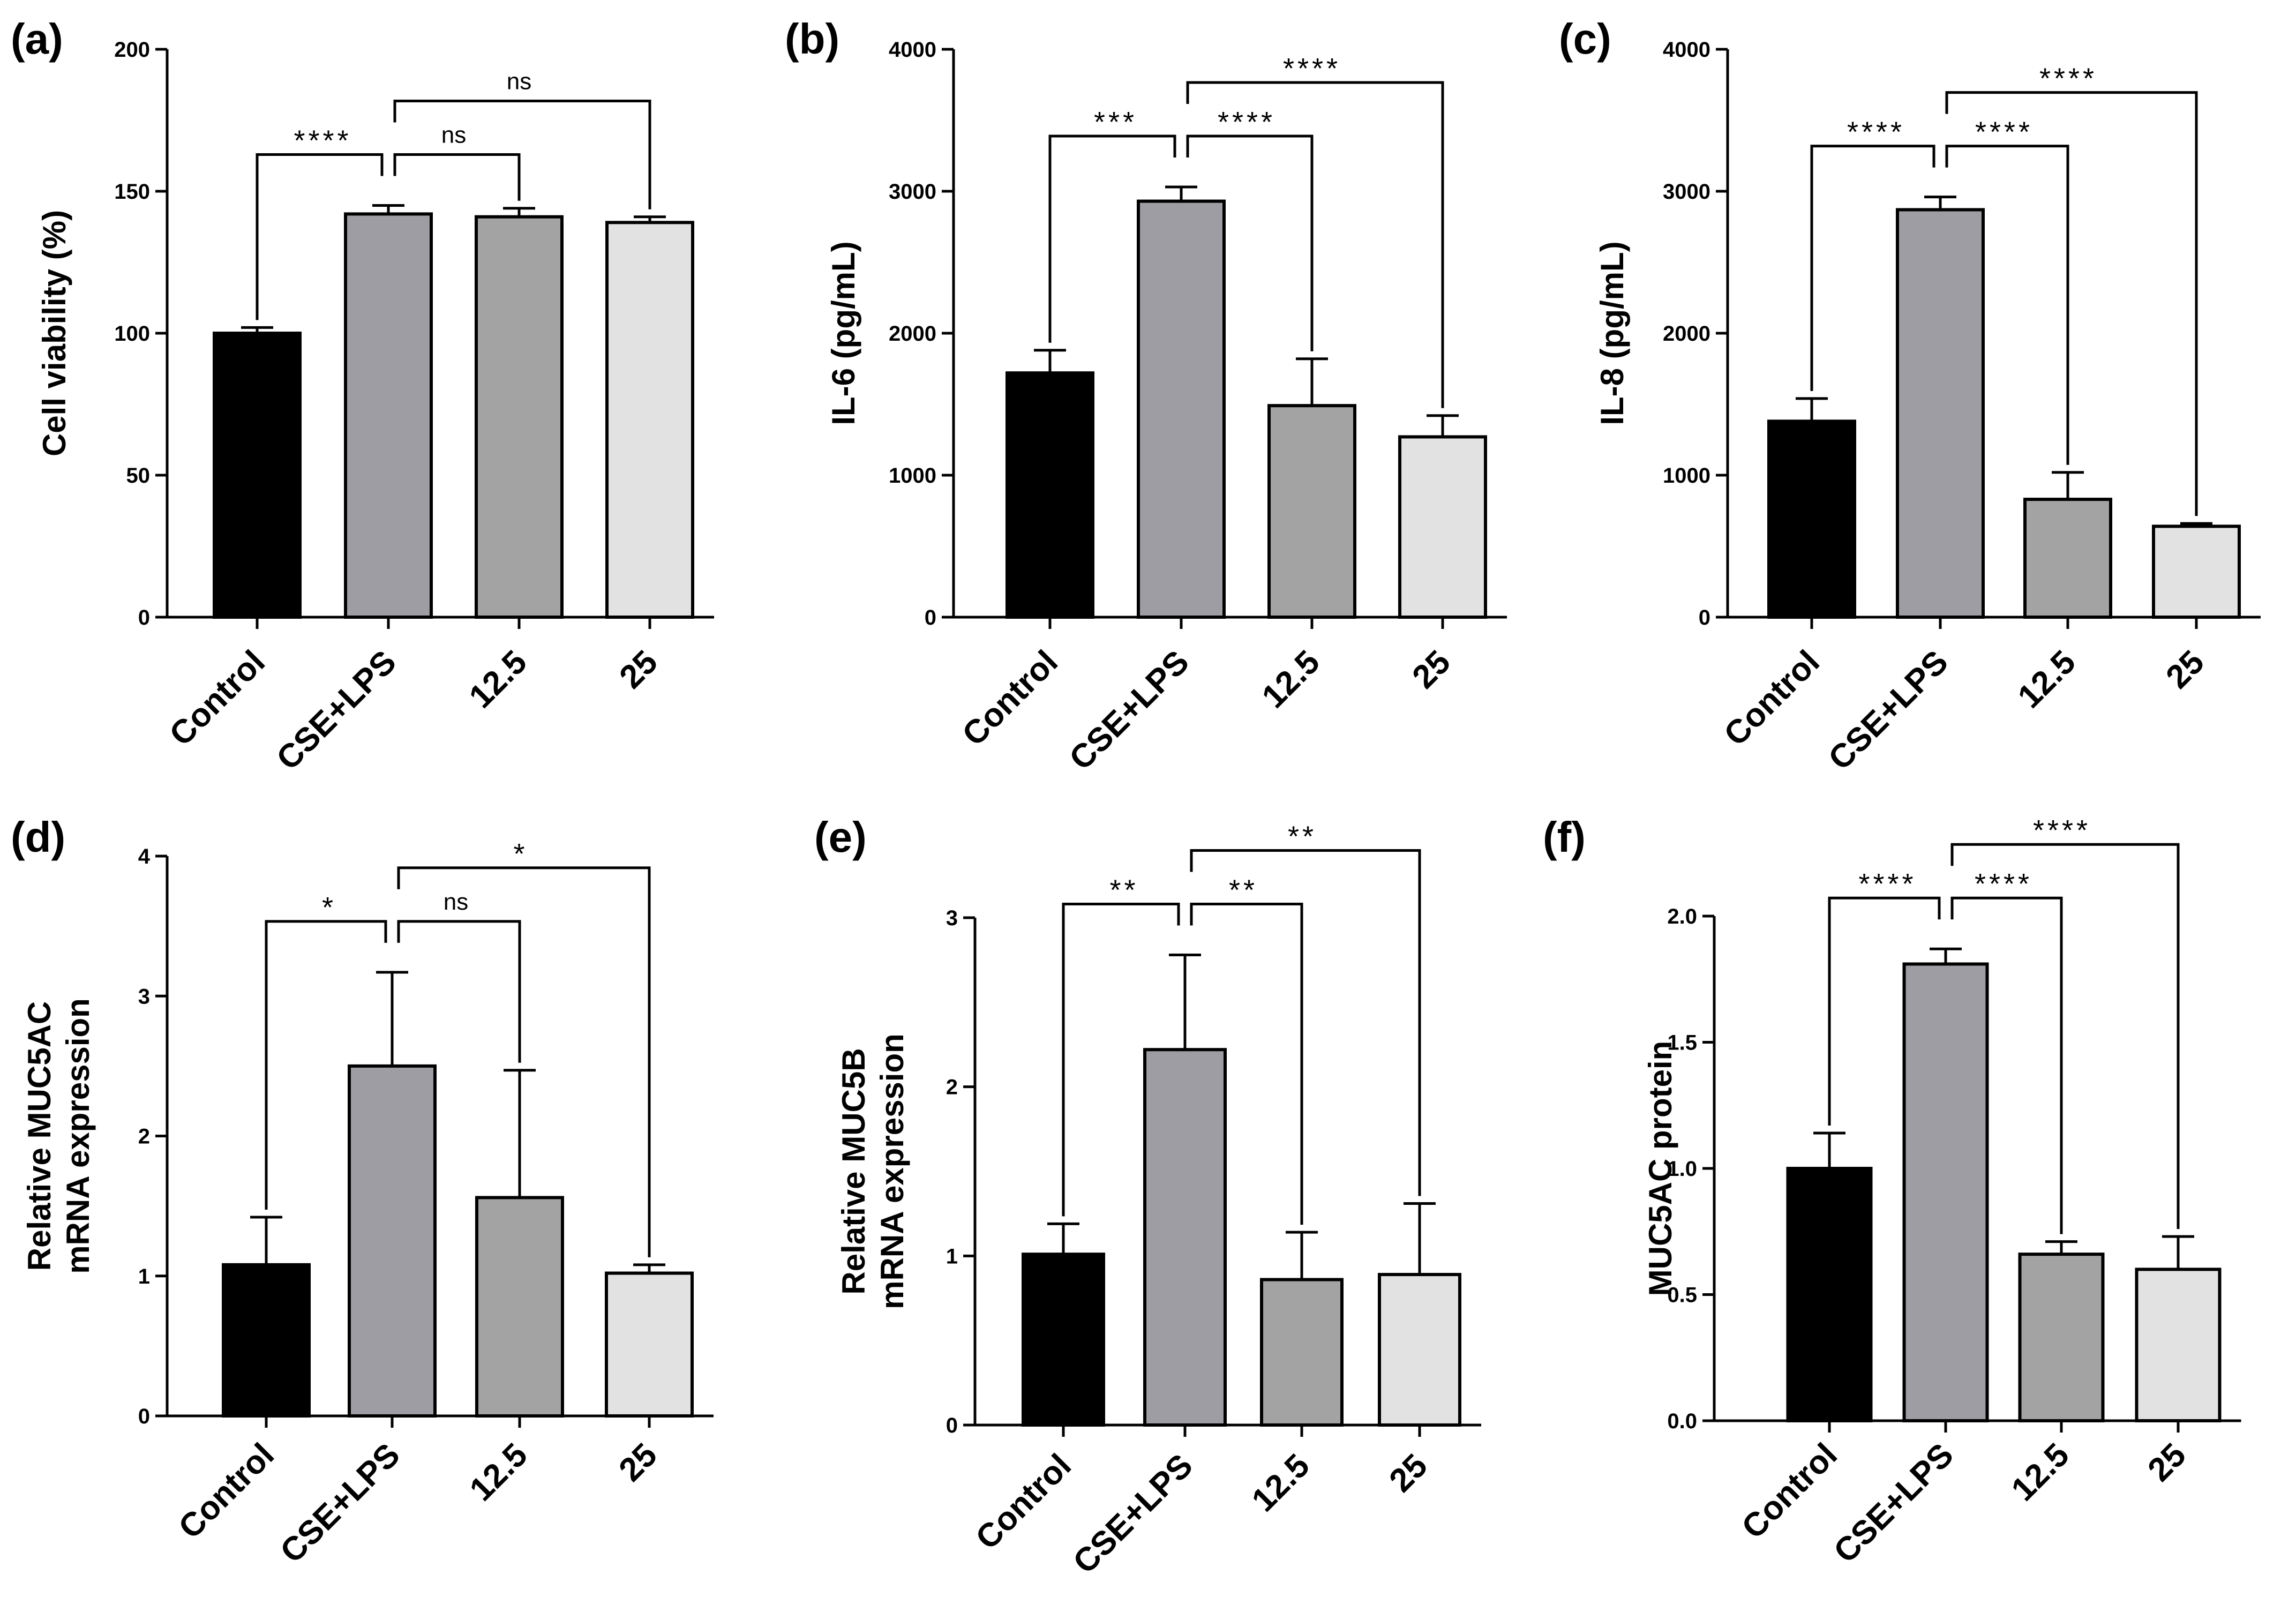 This screenshot has width=2296, height=1597. What do you see at coordinates (1564, 837) in the screenshot?
I see `panel-label: (f)` at bounding box center [1564, 837].